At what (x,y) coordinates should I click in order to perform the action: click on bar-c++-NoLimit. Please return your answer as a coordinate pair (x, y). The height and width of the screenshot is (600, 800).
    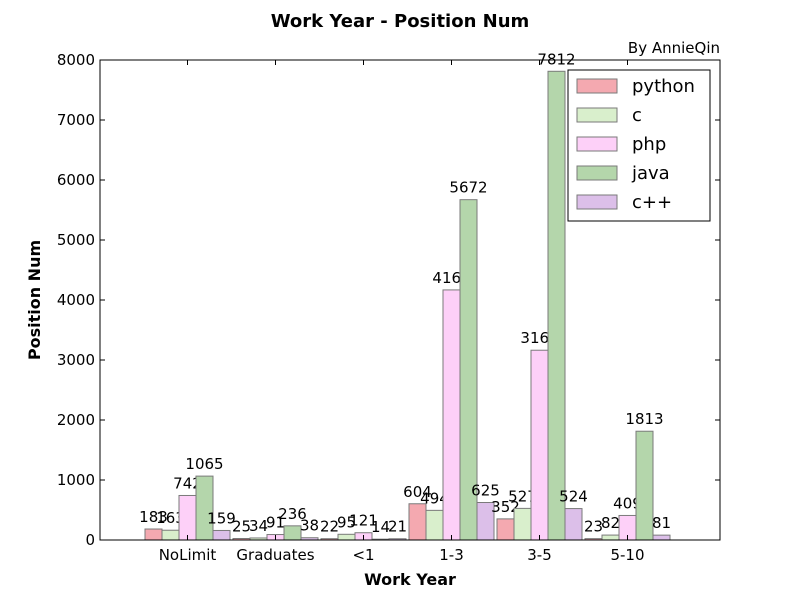
    Looking at the image, I should click on (221, 535).